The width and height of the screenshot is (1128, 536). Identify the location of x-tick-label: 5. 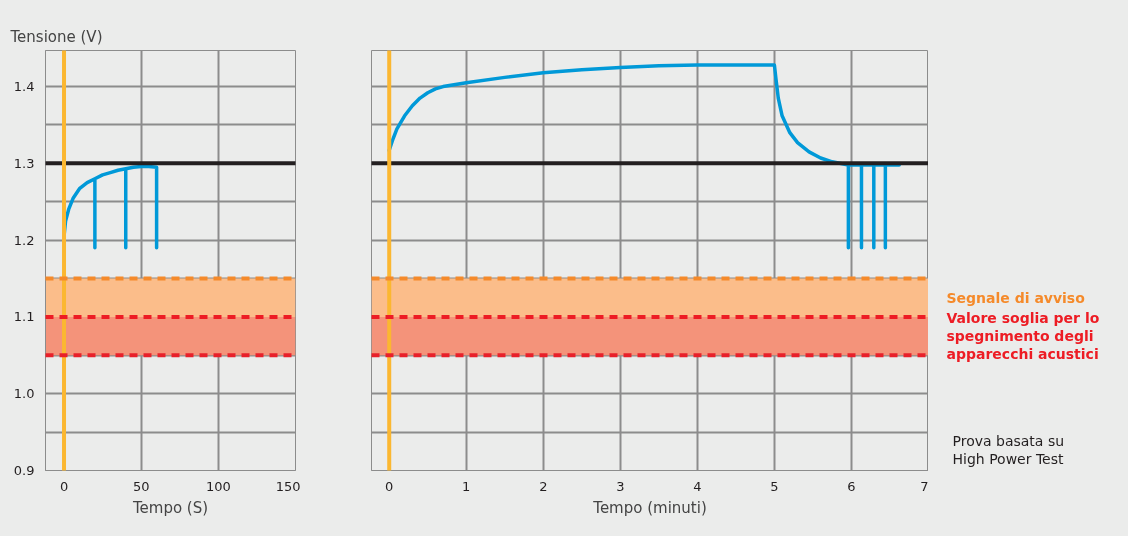
(774, 486).